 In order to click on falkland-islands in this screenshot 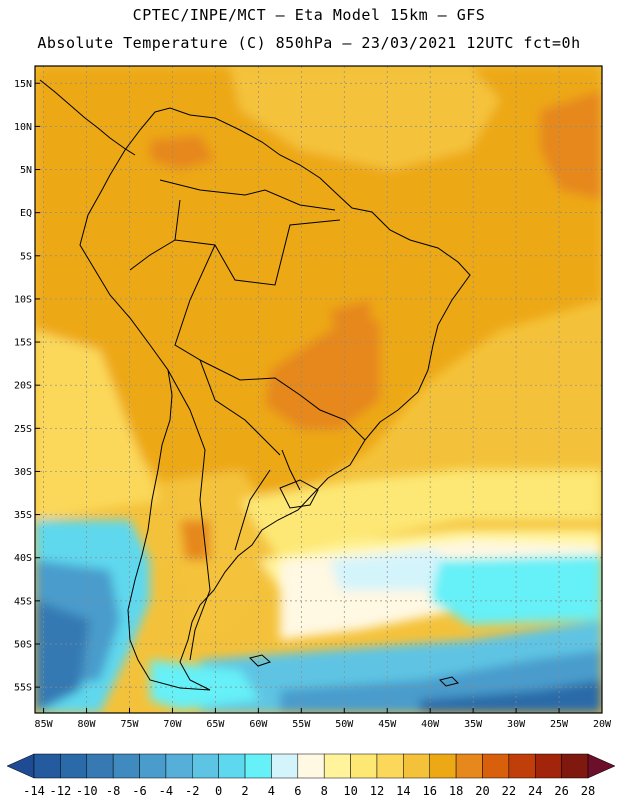, I will do `click(260, 660)`.